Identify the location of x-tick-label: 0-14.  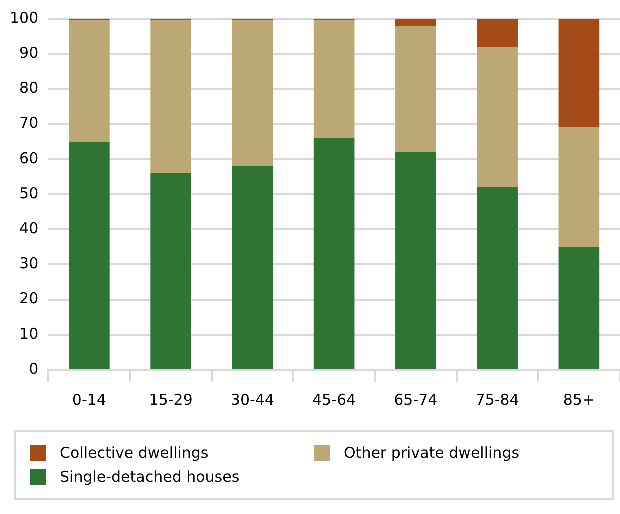
(89, 399).